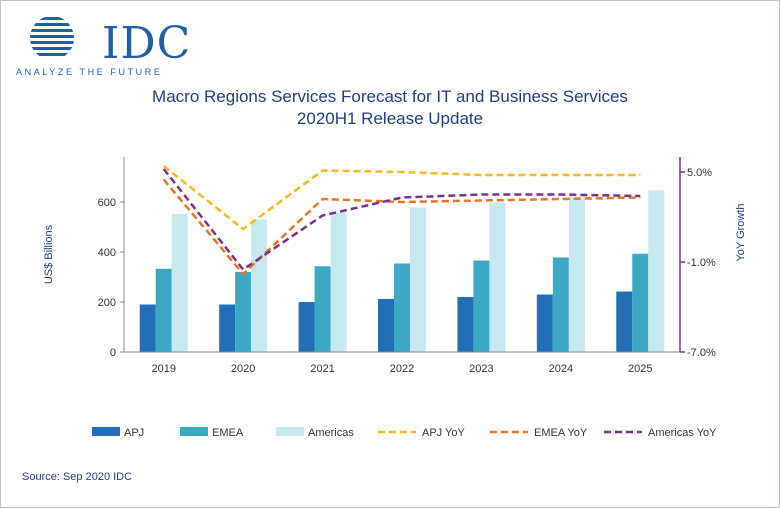 Image resolution: width=780 pixels, height=508 pixels. I want to click on y-tick-label: 0, so click(113, 353).